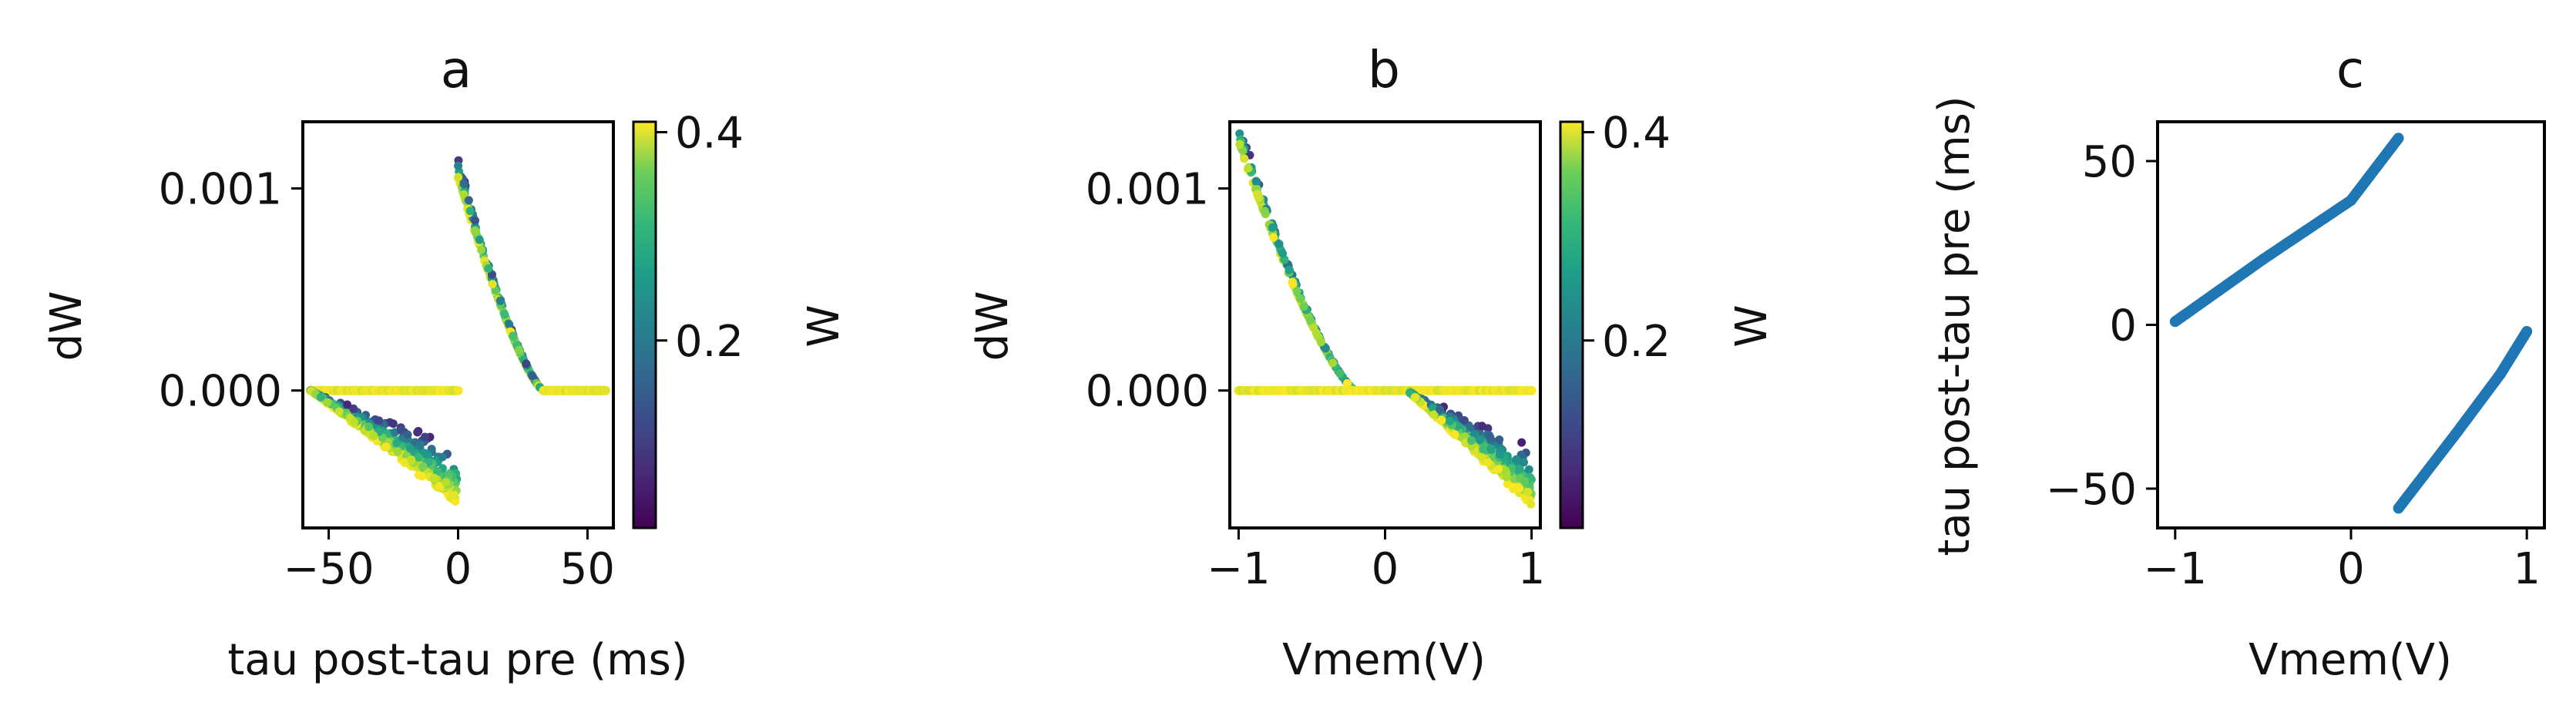 Image resolution: width=2576 pixels, height=726 pixels. I want to click on y-tick-label: 0, so click(2123, 326).